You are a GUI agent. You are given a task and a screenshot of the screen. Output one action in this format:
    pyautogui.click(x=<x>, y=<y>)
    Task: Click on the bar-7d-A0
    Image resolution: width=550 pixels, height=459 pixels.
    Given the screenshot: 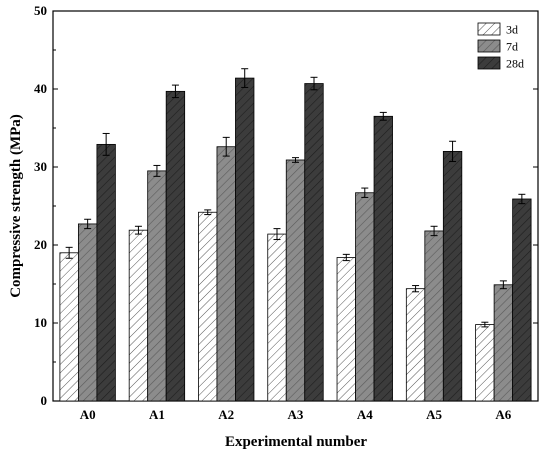 What is the action you would take?
    pyautogui.click(x=87, y=312)
    